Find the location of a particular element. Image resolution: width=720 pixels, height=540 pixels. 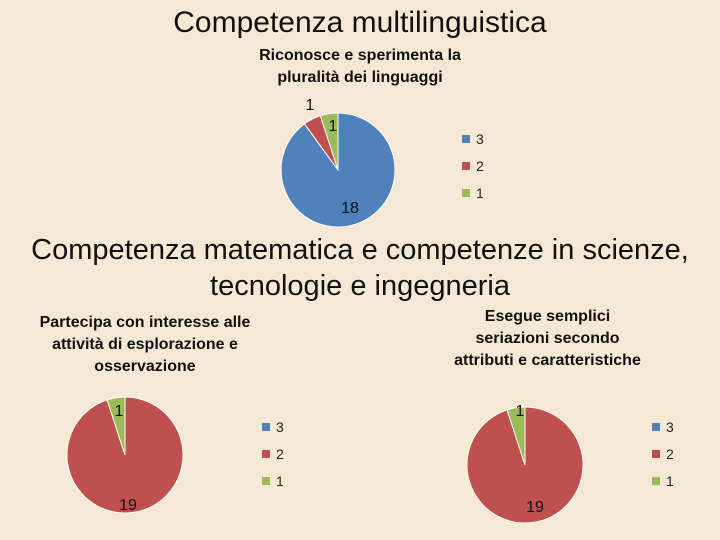

chart-2-title-line1: Partecipa con interesse alle is located at coordinates (145, 322).